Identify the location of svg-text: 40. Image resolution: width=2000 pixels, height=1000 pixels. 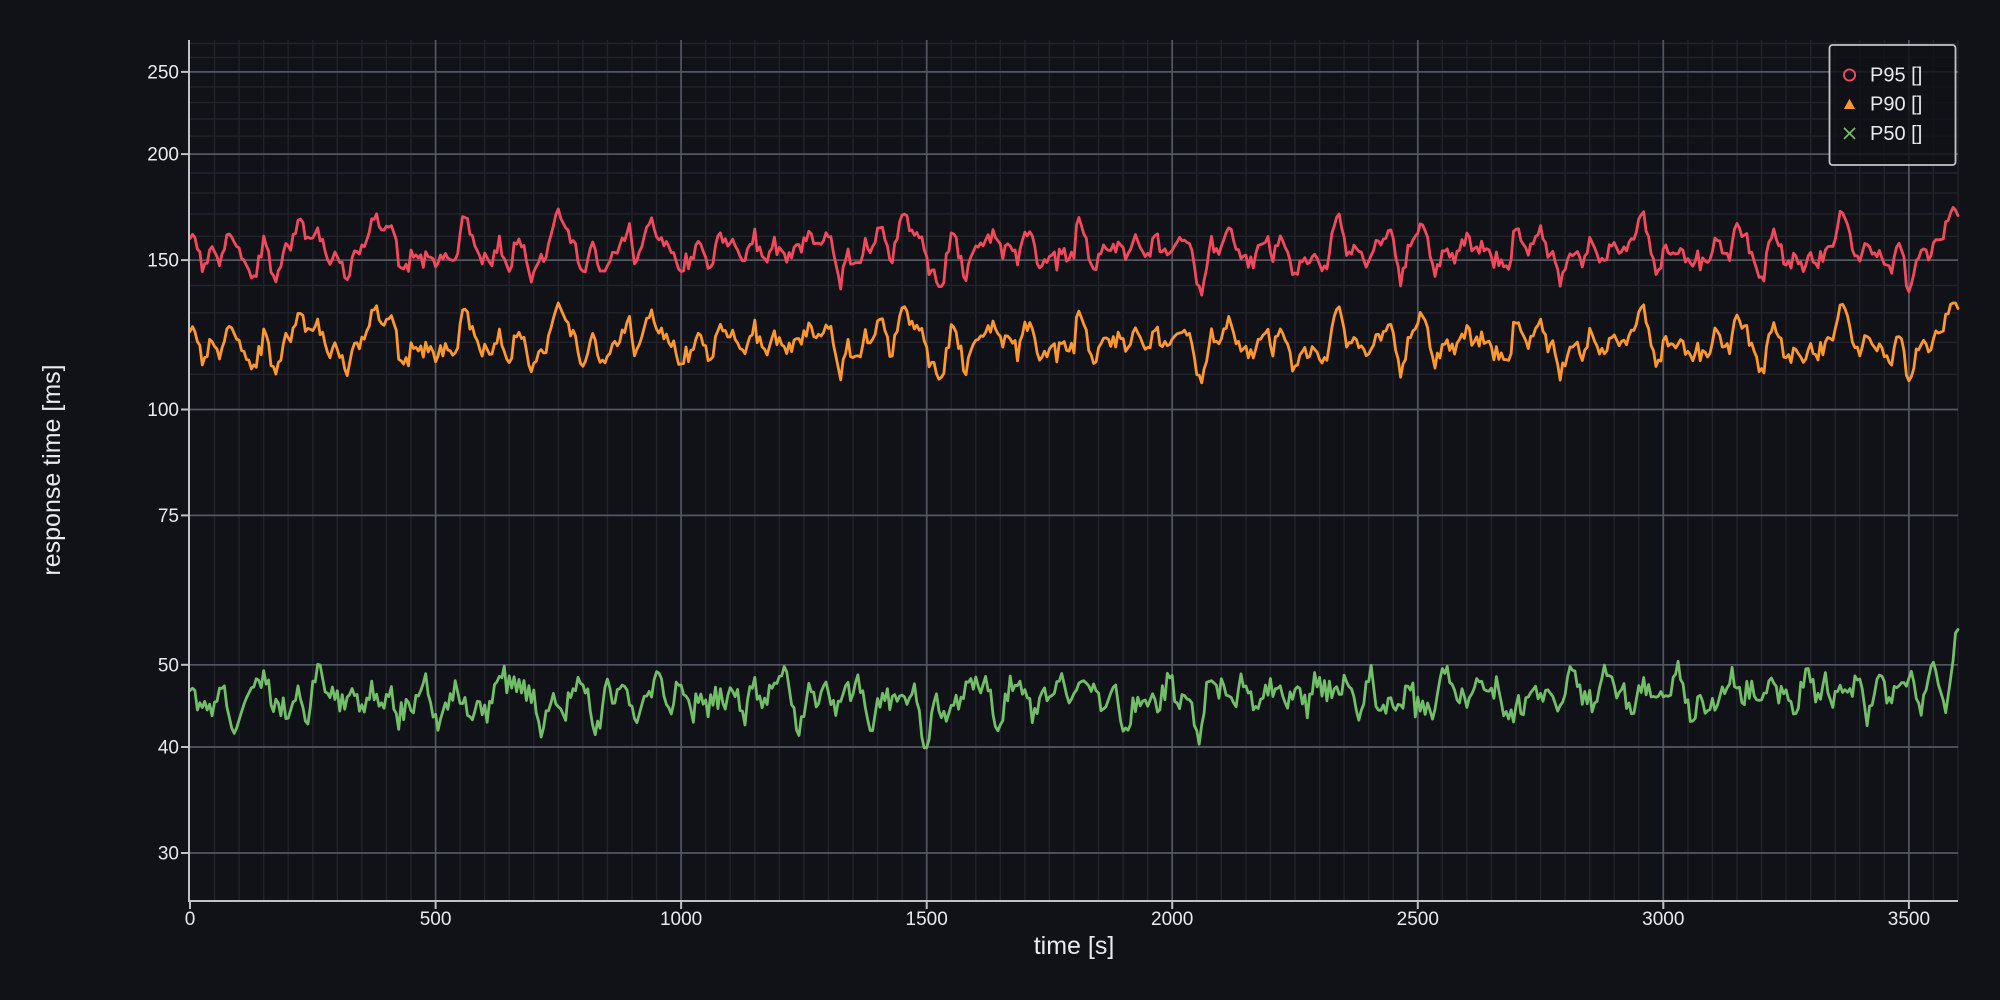
(168, 748).